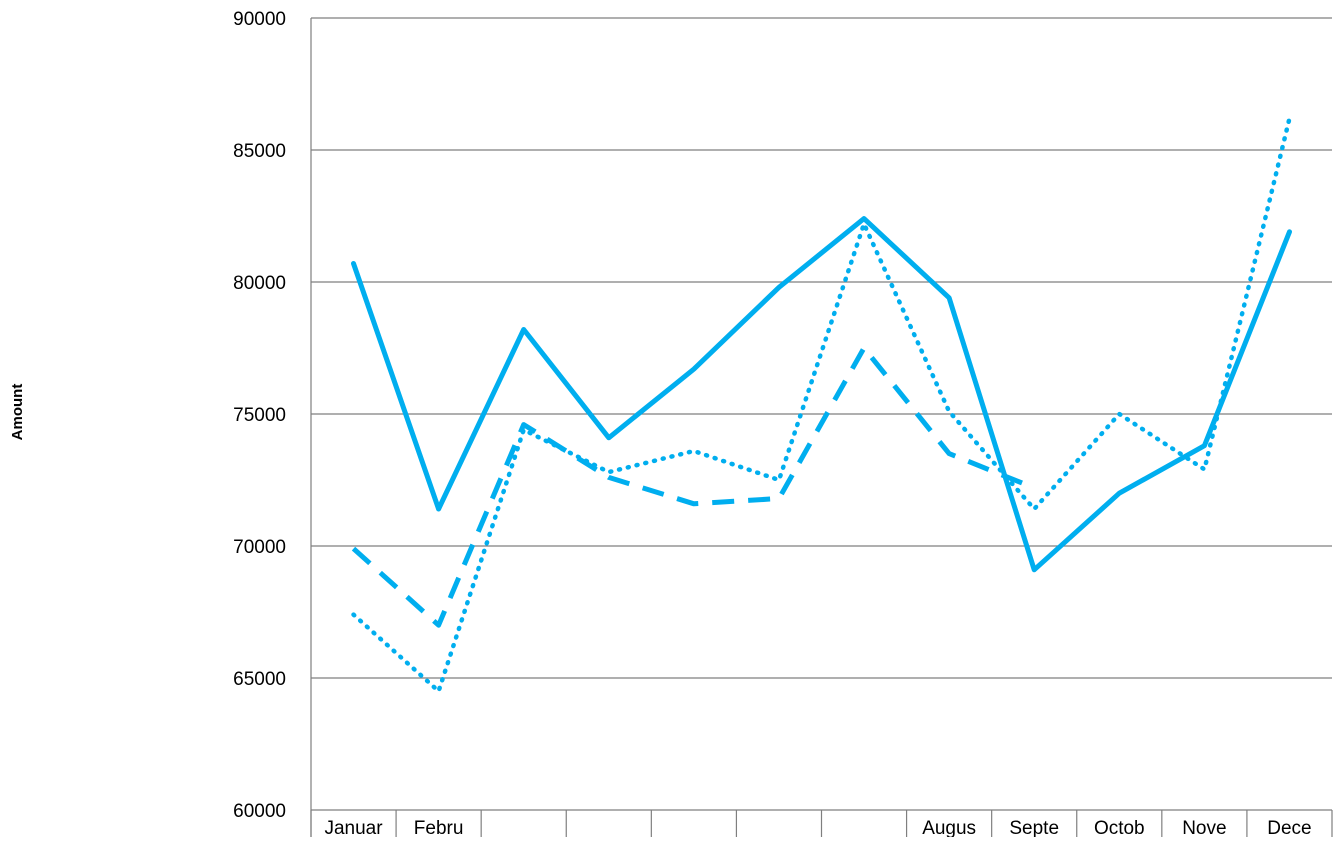 Image resolution: width=1340 pixels, height=842 pixels. What do you see at coordinates (1289, 827) in the screenshot?
I see `x-tick-label: Dece` at bounding box center [1289, 827].